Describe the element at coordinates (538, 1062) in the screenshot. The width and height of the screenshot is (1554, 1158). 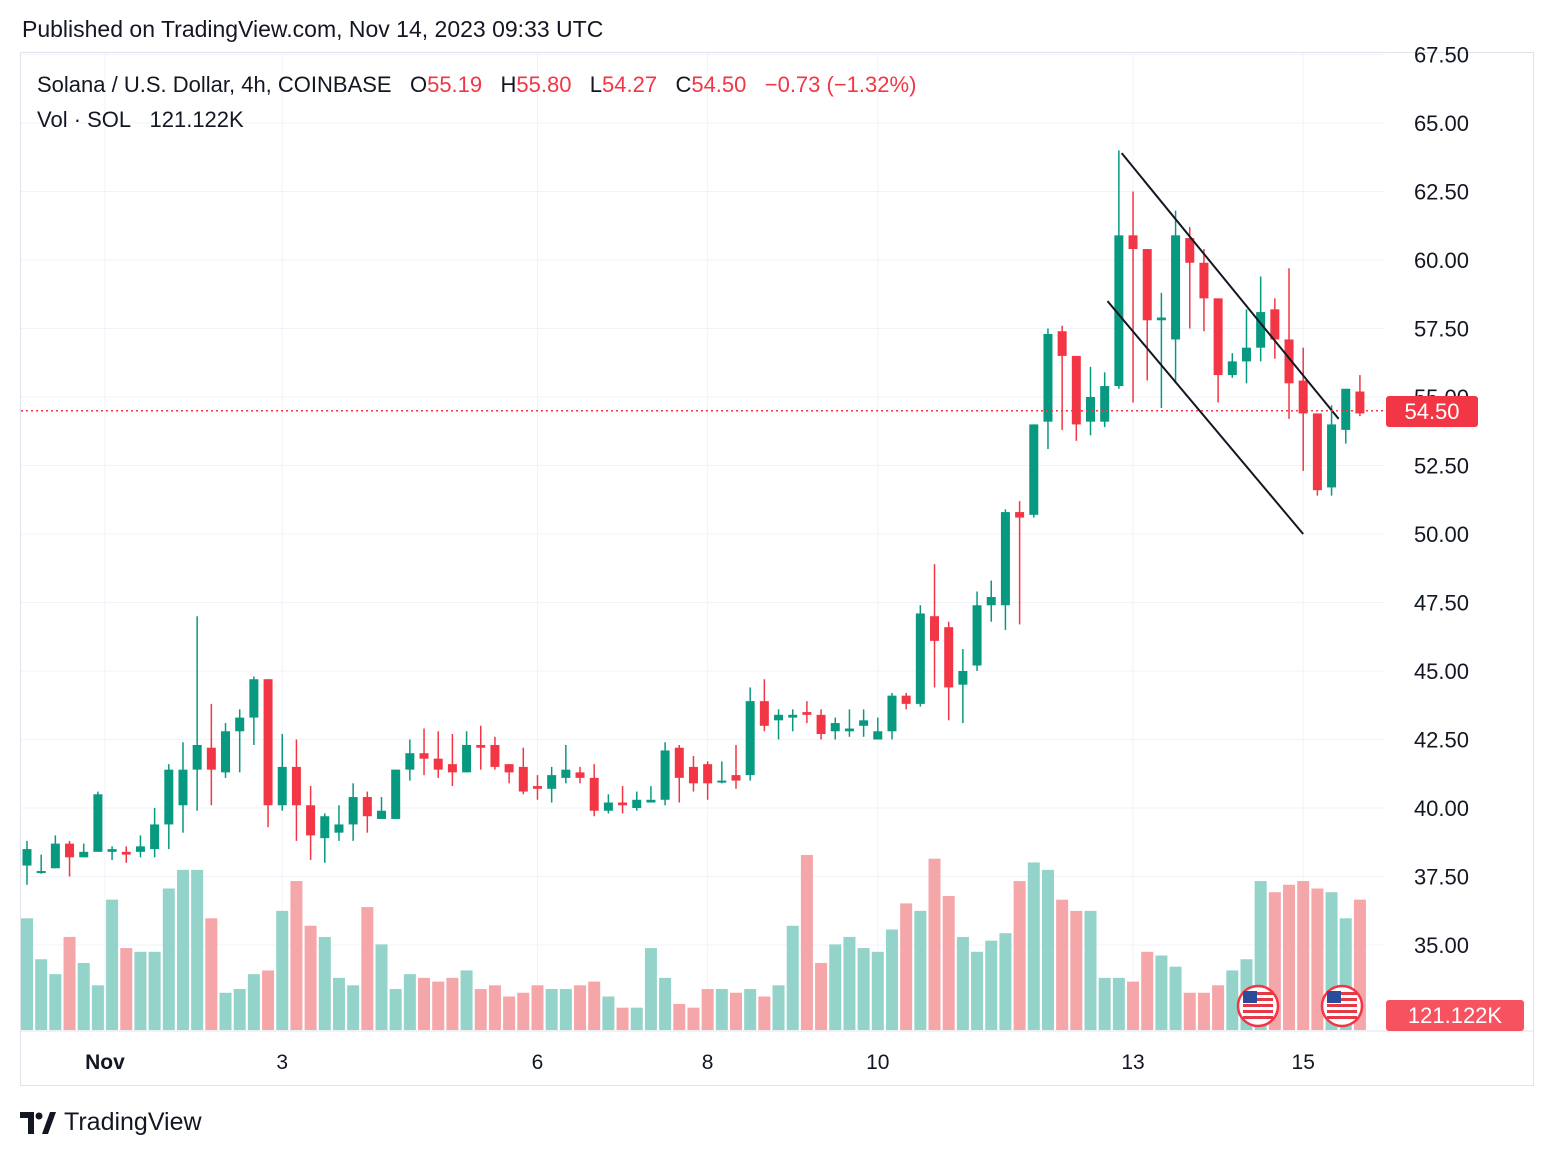
I see `time-tick-label: 6` at that location.